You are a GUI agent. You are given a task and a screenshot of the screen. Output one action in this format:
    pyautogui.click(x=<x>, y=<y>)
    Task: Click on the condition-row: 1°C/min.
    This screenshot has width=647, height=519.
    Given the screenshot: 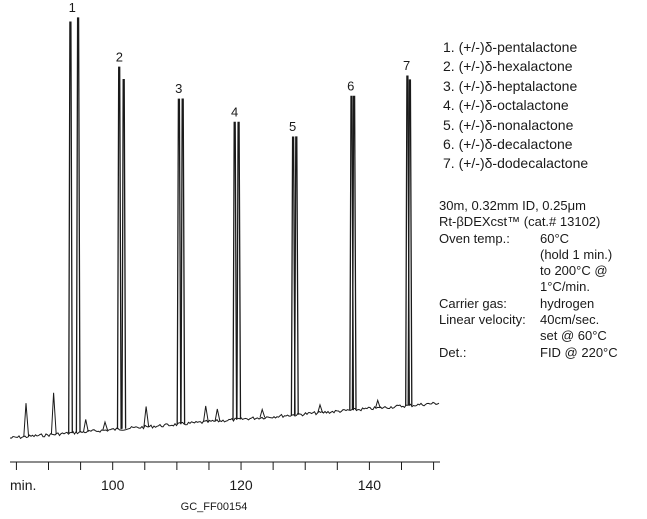 What is the action you would take?
    pyautogui.click(x=519, y=287)
    